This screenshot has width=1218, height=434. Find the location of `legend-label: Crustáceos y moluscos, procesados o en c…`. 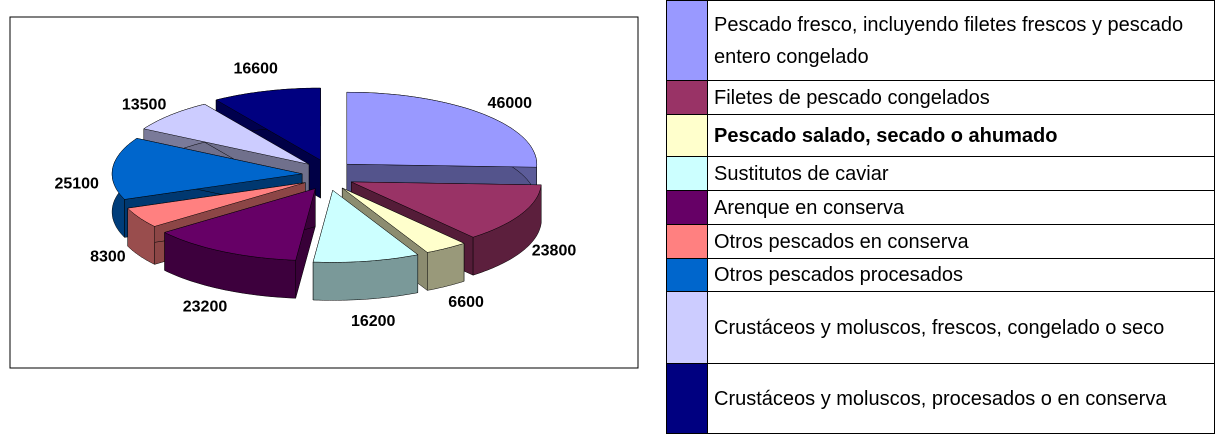

legend-label: Crustáceos y moluscos, procesados o en c… is located at coordinates (961, 398).